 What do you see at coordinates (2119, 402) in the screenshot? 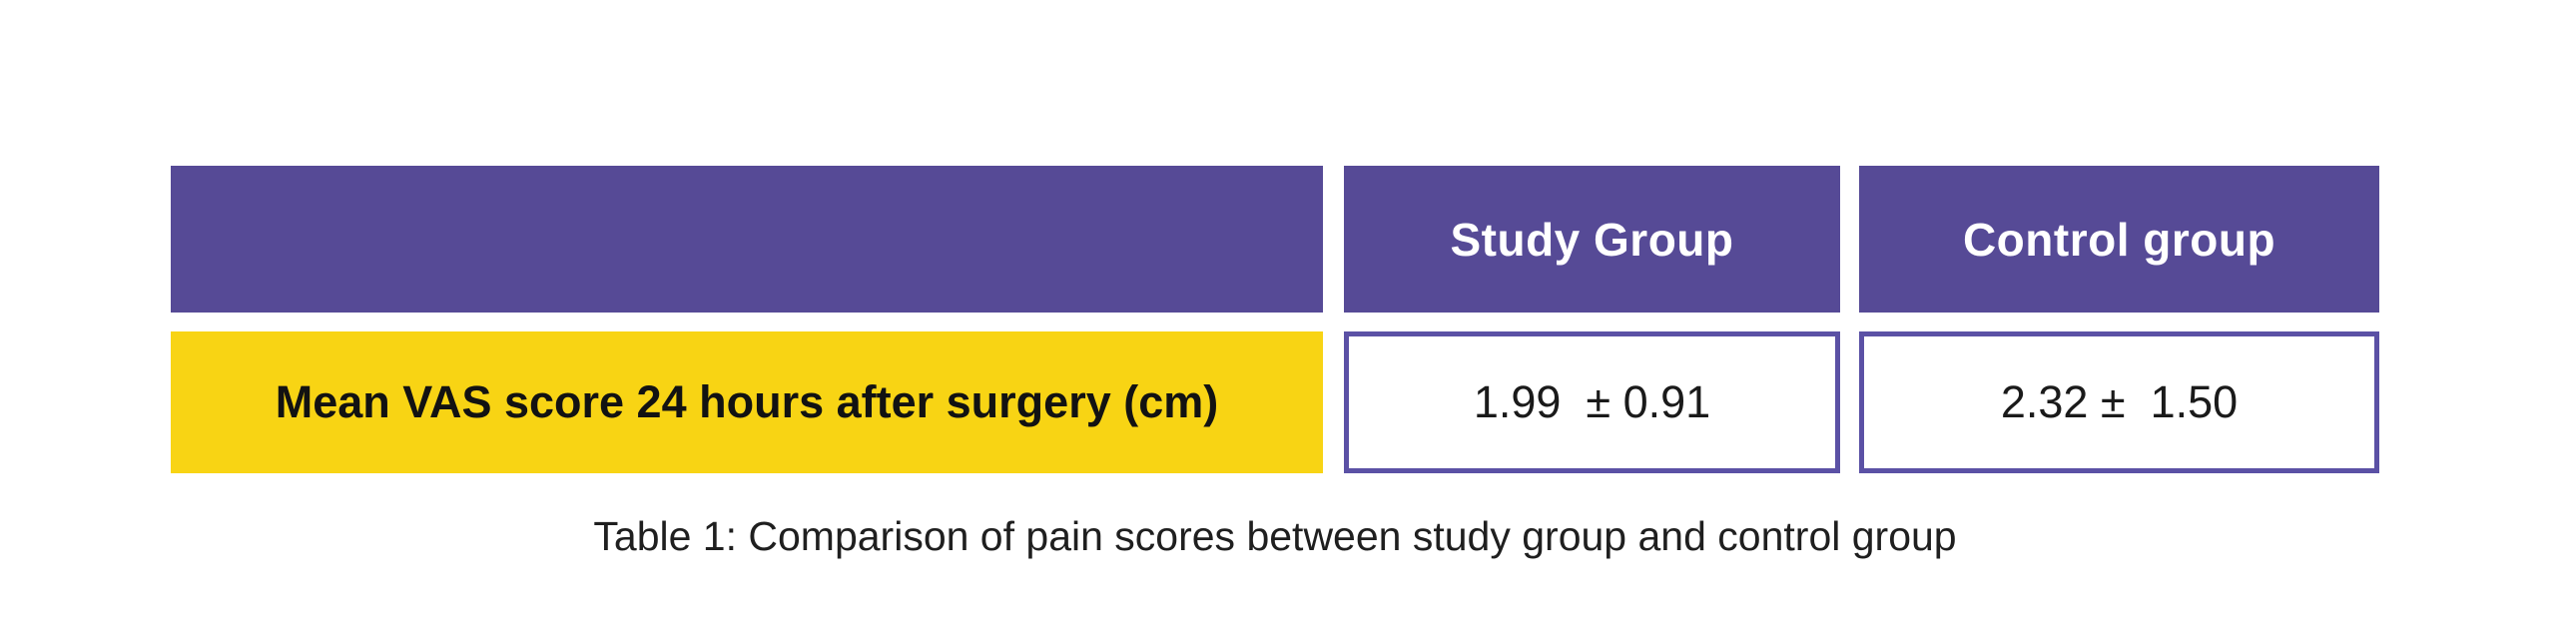
I see `value-cell-control-group: 2.32 ± 1.50` at bounding box center [2119, 402].